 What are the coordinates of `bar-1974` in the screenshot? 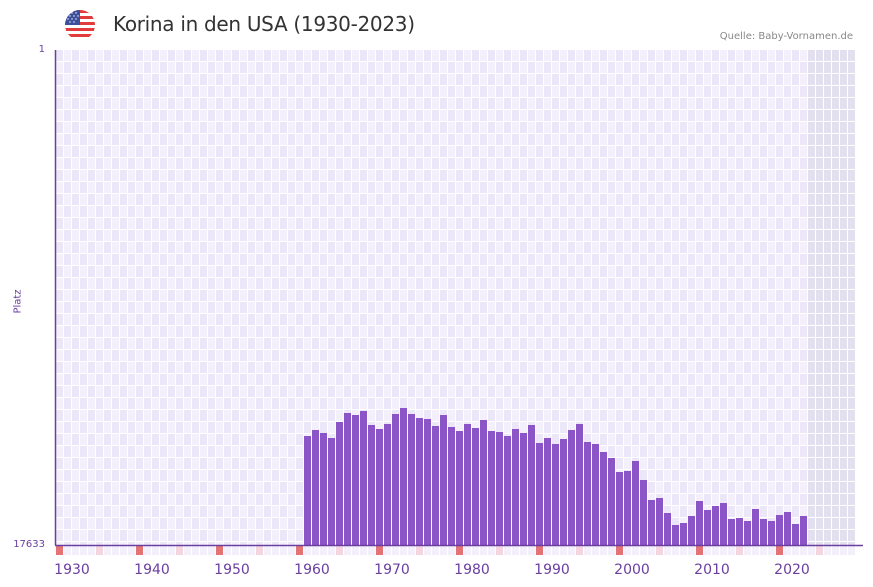 It's located at (411, 479).